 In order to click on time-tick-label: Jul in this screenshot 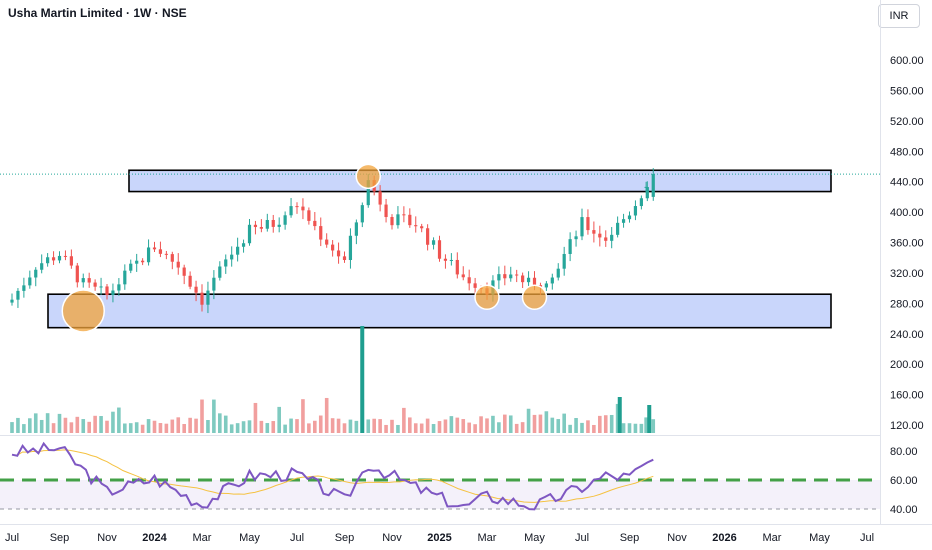, I will do `click(12, 538)`.